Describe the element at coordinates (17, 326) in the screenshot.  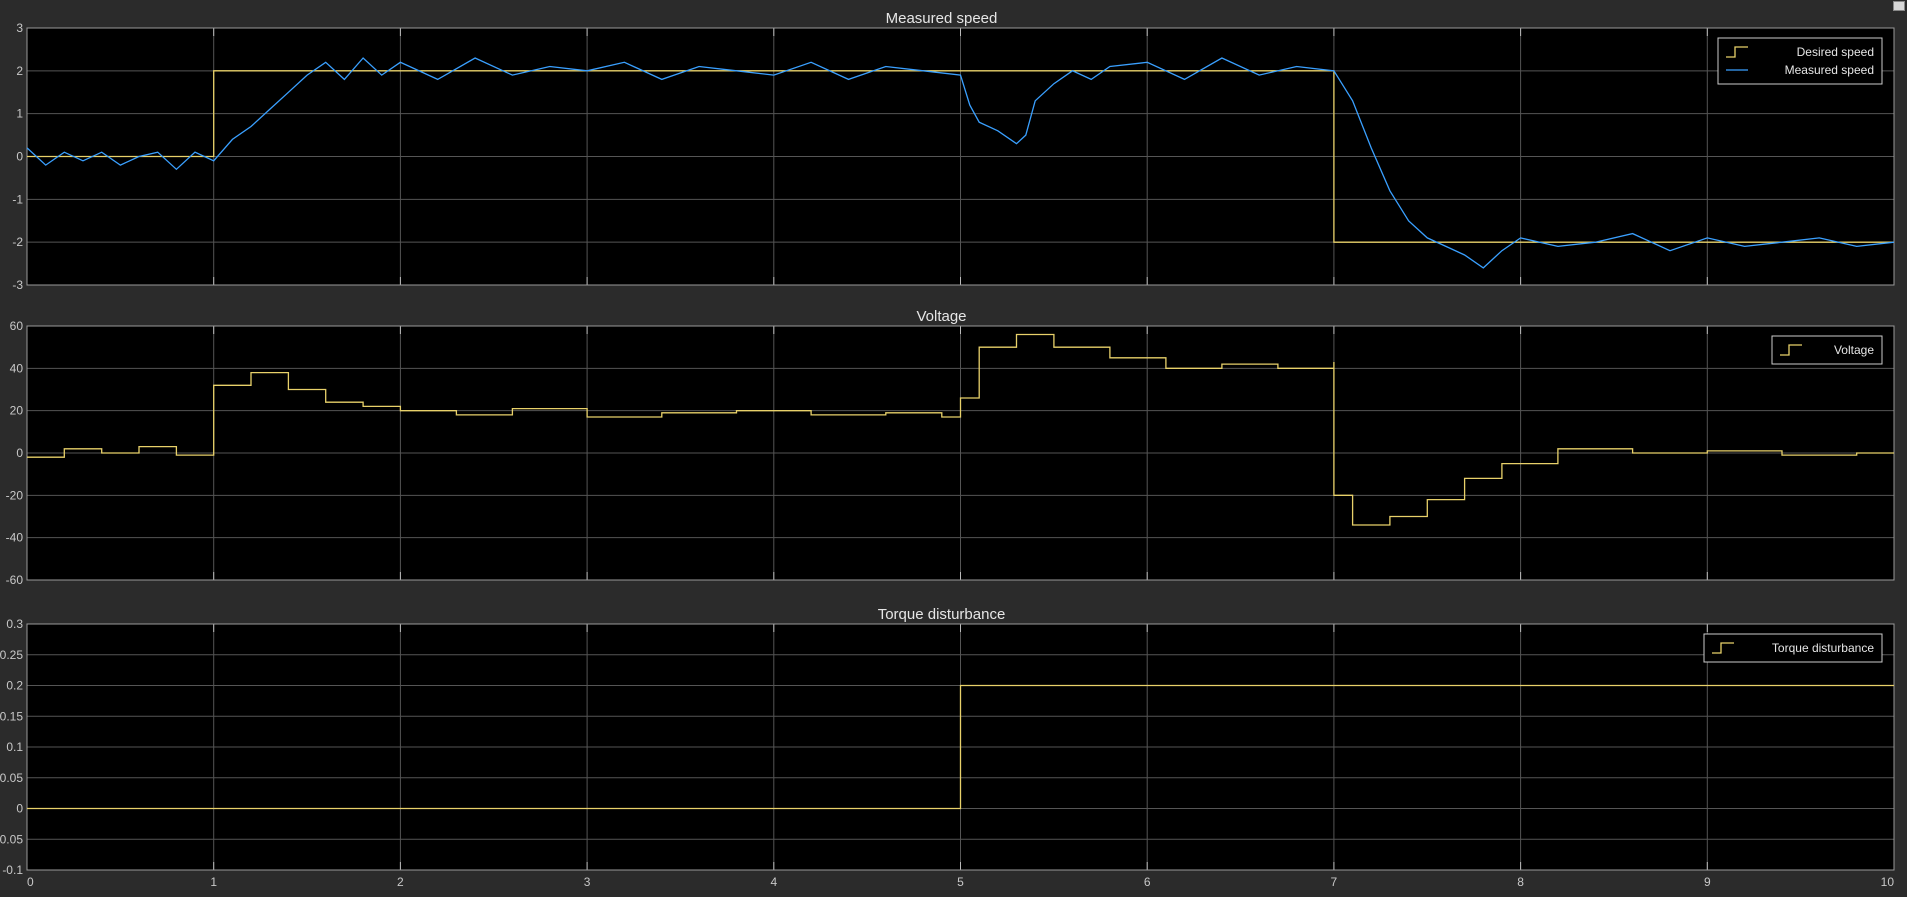
I see `tick-label-y: 60` at that location.